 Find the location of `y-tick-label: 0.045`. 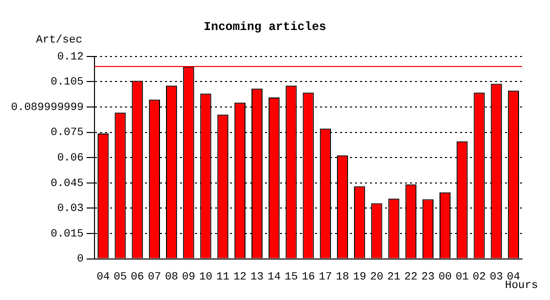

y-tick-label: 0.045 is located at coordinates (67, 184).